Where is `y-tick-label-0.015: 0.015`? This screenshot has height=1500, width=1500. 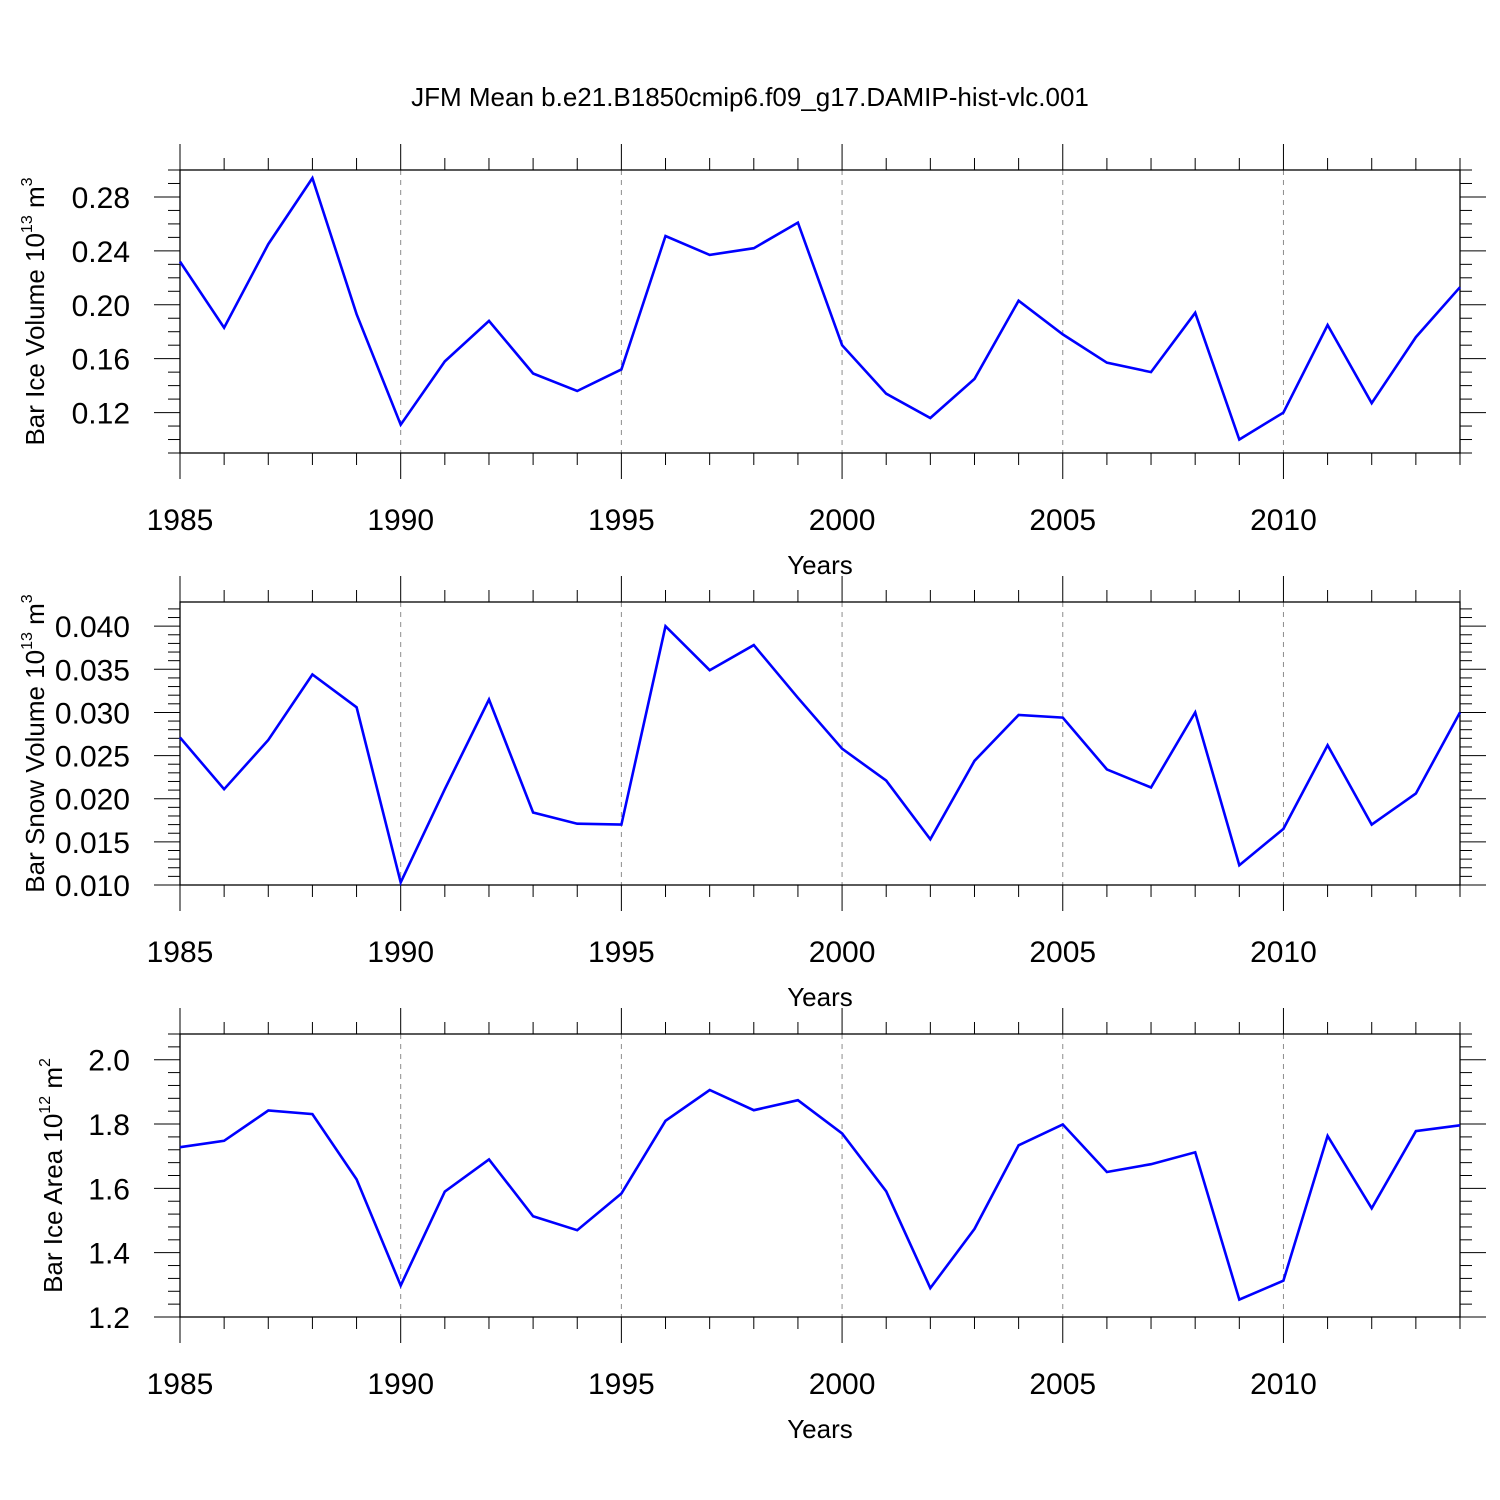 y-tick-label-0.015: 0.015 is located at coordinates (92, 843).